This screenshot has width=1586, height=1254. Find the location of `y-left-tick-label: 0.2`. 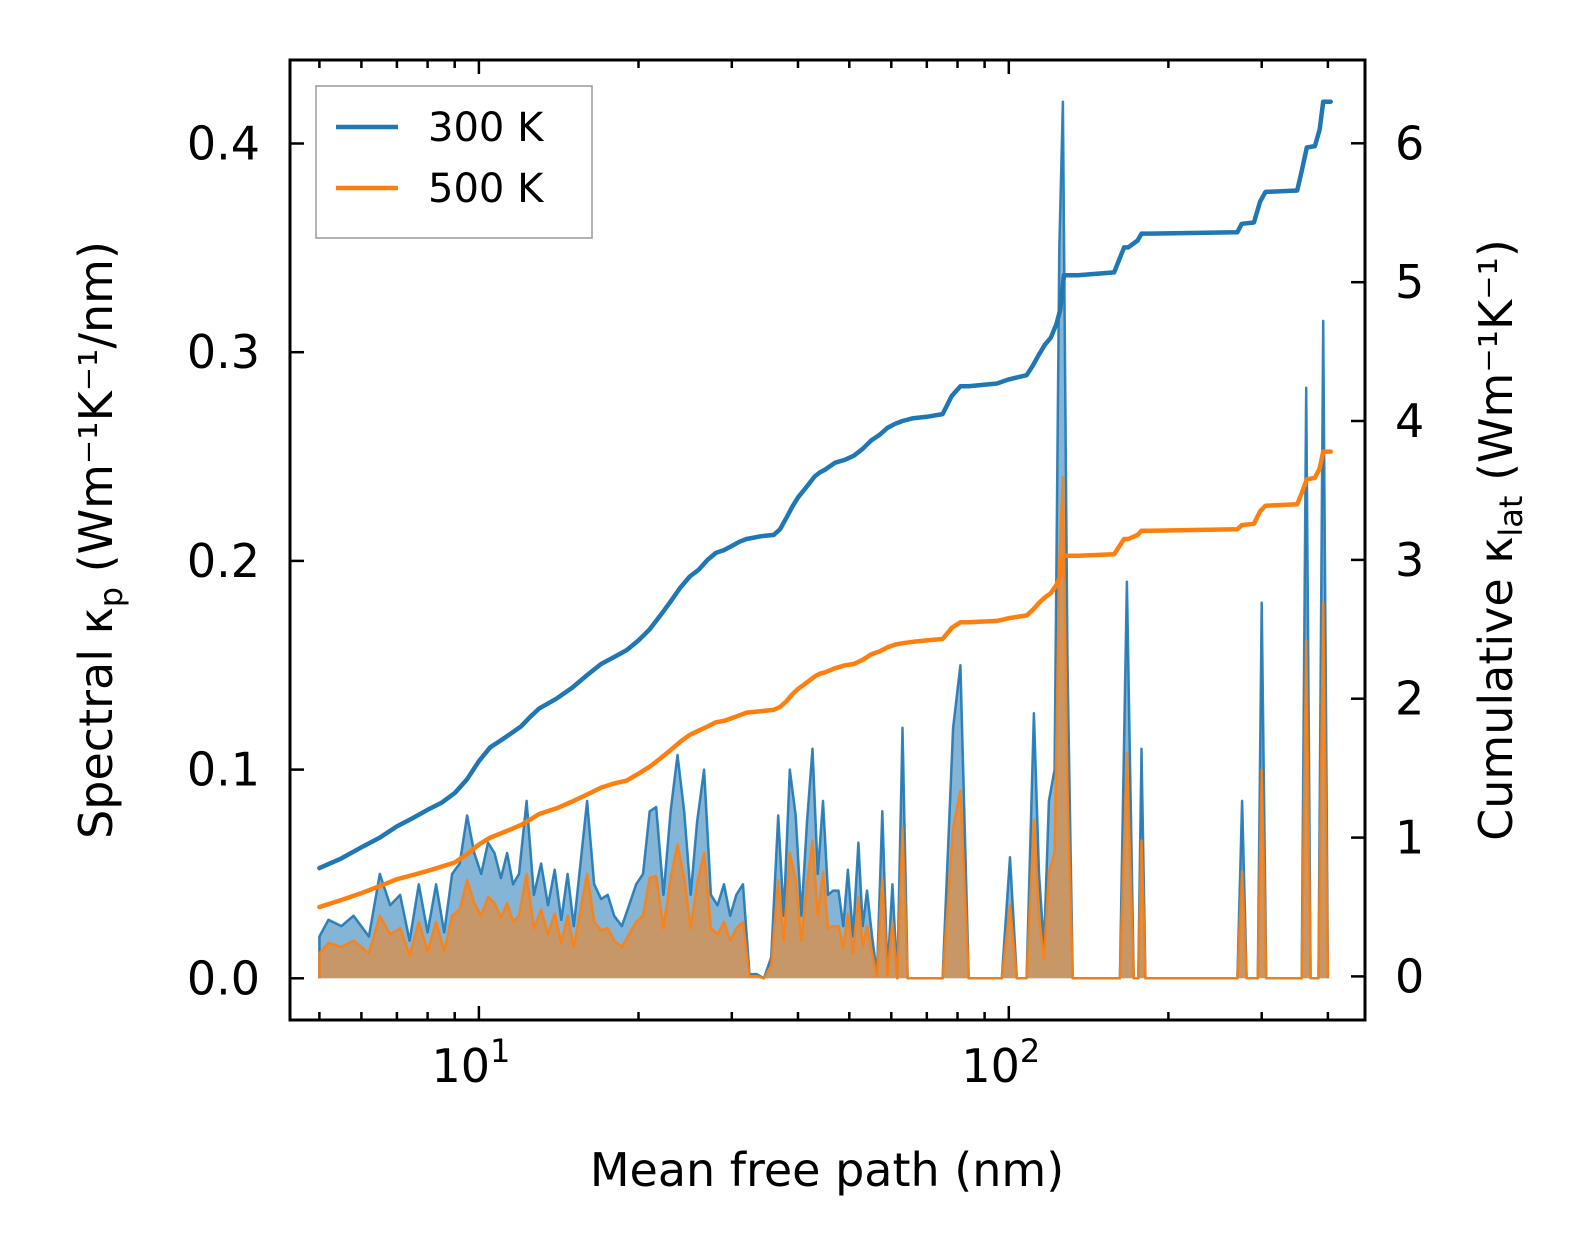

y-left-tick-label: 0.2 is located at coordinates (223, 561).